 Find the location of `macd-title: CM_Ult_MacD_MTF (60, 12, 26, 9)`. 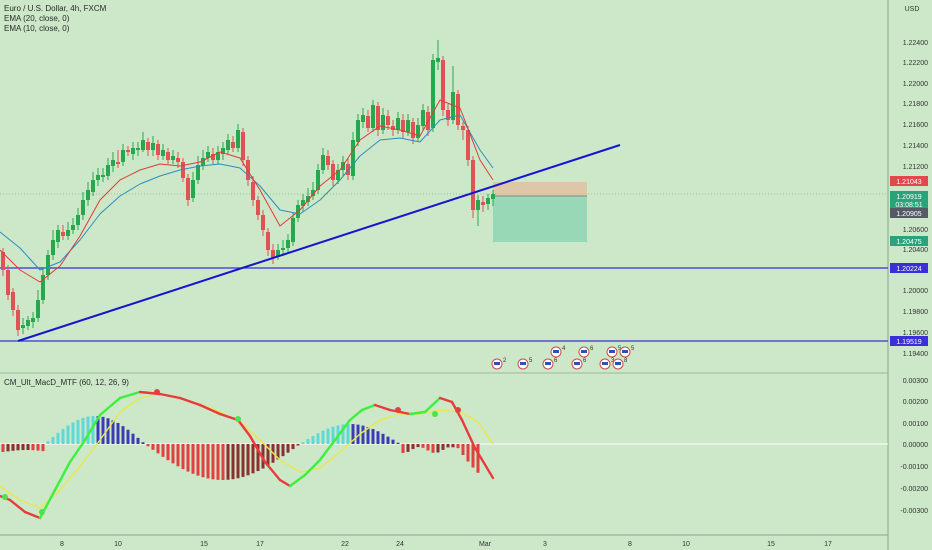

macd-title: CM_Ult_MacD_MTF (60, 12, 26, 9) is located at coordinates (66, 382).